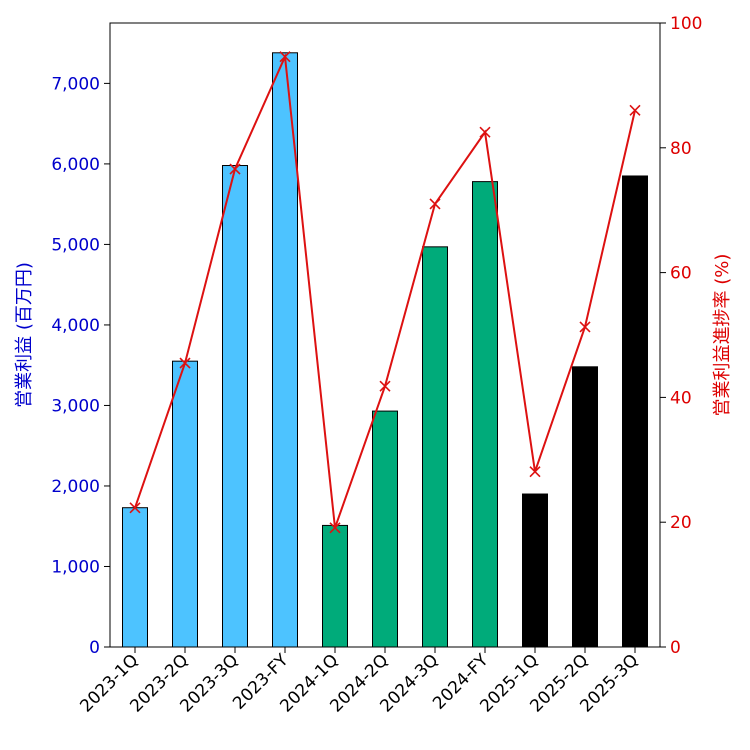 The width and height of the screenshot is (750, 750). What do you see at coordinates (24, 335) in the screenshot?
I see `y-axis-left-label: 営業利益 (百万円)` at bounding box center [24, 335].